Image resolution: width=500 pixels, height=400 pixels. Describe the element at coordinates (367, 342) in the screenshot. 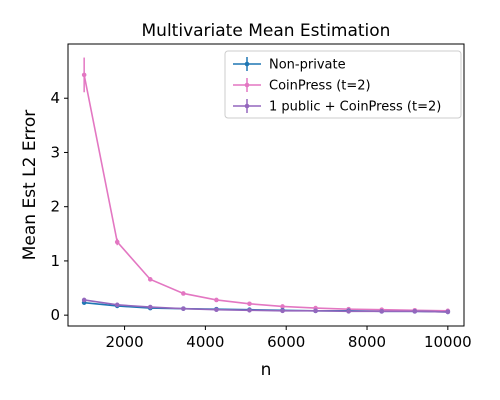

I see `x-tick-label: 8000` at that location.